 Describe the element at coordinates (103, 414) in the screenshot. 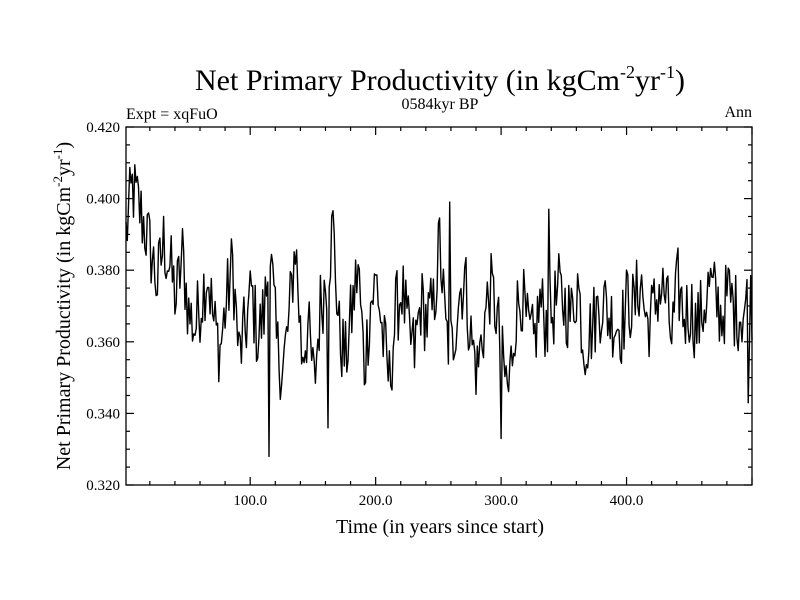

I see `y-tick-label: 0.340` at that location.